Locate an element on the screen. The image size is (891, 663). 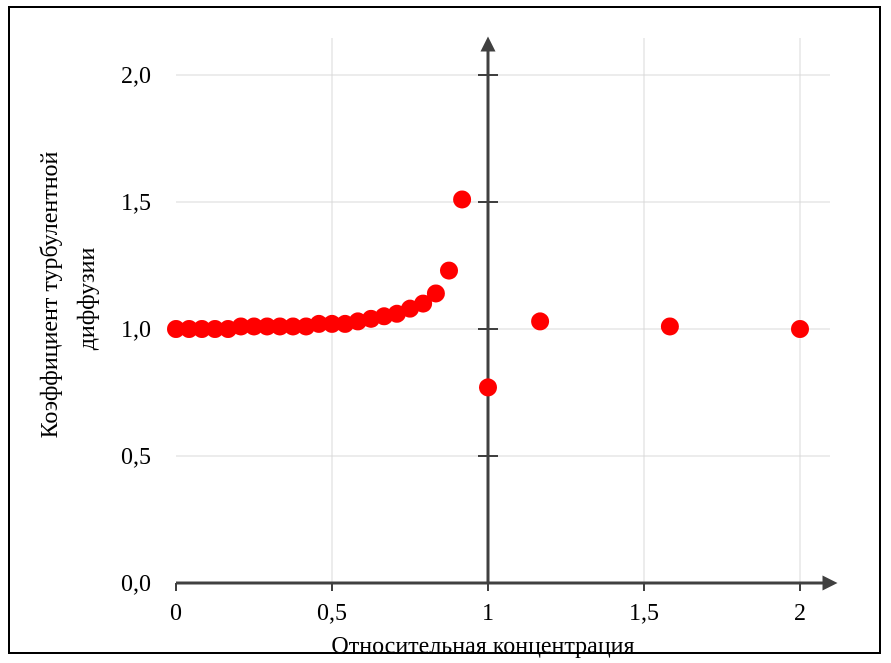
x-tick-label-3: 1,5 is located at coordinates (644, 613).